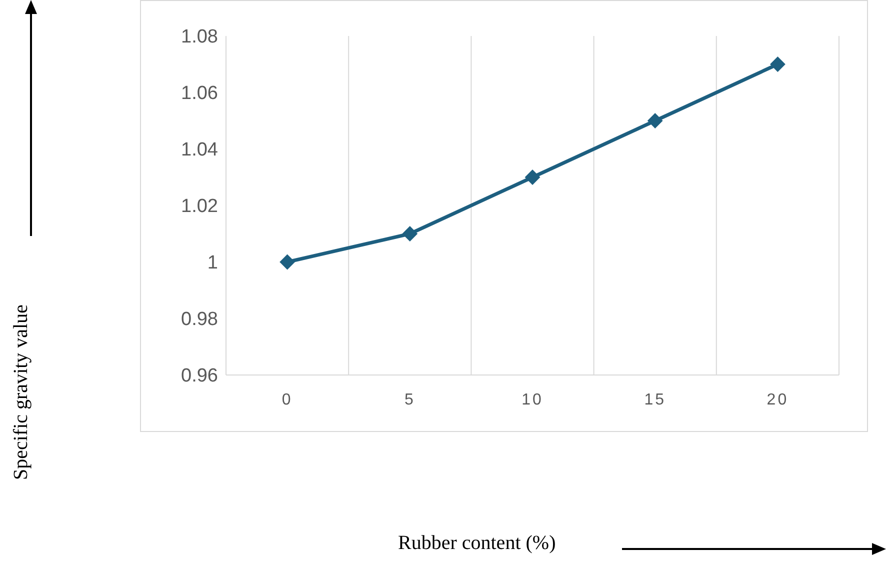 This screenshot has height=561, width=886. Describe the element at coordinates (199, 93) in the screenshot. I see `y-tick-label: 1.06` at that location.